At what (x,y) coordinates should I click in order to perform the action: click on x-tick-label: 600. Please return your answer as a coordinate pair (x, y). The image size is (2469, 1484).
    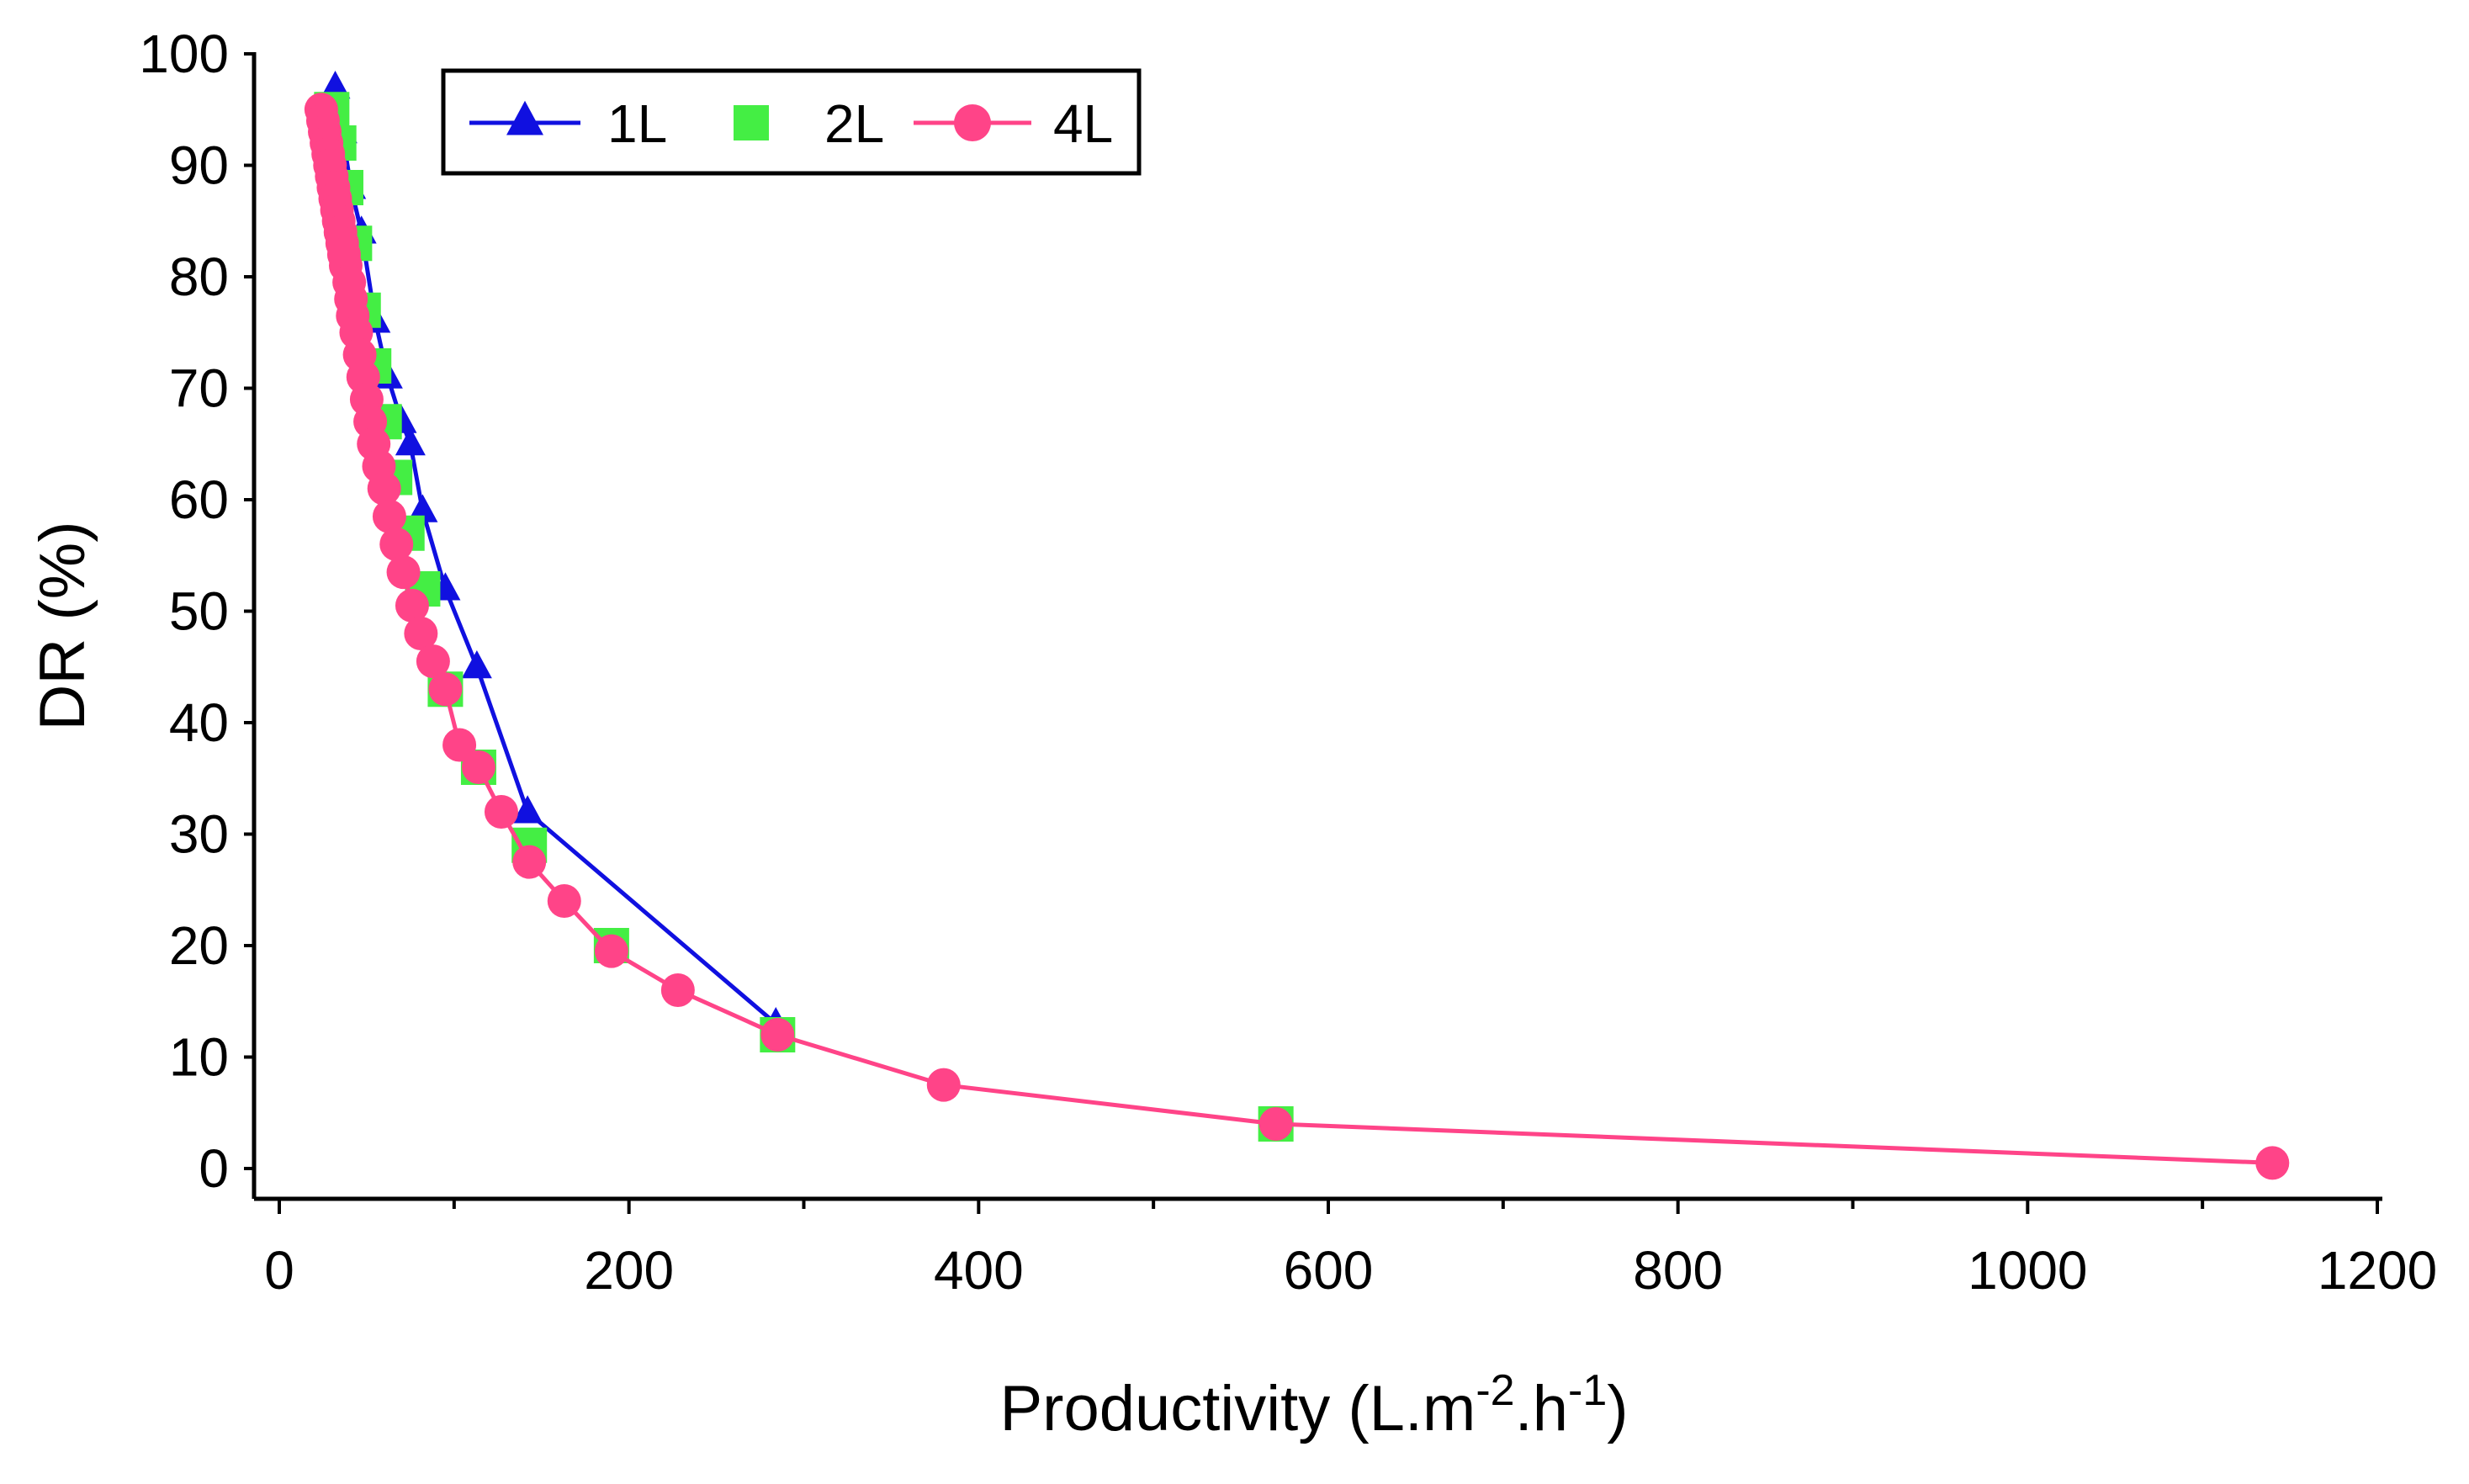
    Looking at the image, I should click on (1329, 1270).